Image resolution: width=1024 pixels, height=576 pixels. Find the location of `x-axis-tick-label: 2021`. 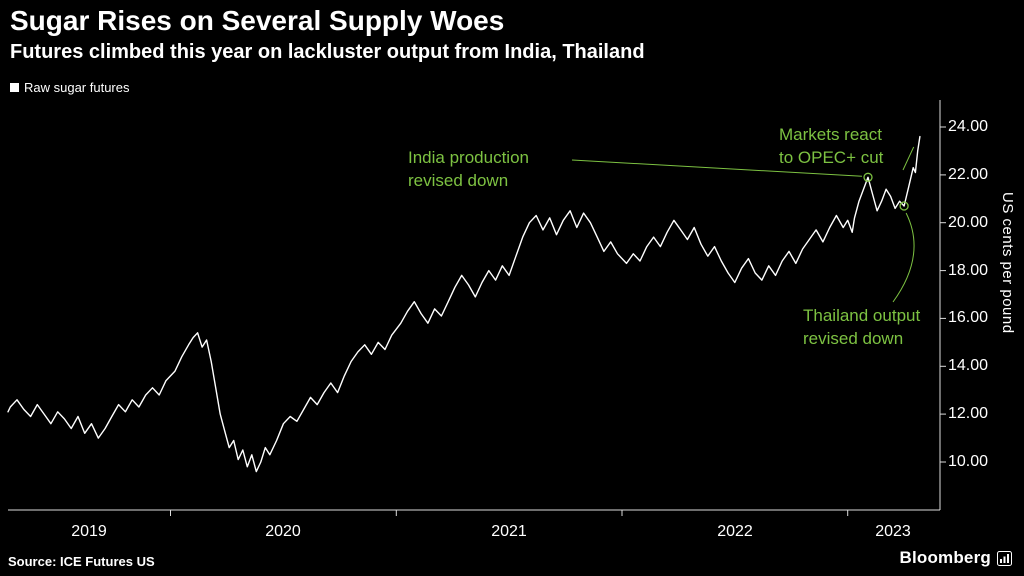

x-axis-tick-label: 2021 is located at coordinates (509, 531).